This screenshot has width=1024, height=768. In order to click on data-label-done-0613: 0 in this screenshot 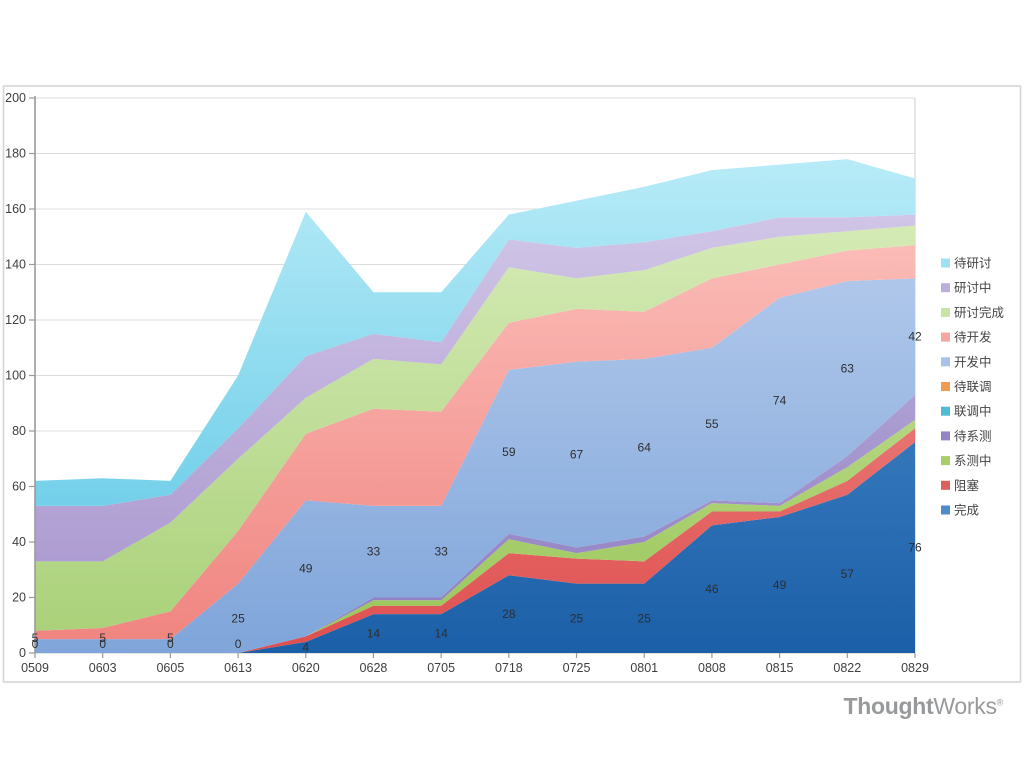, I will do `click(238, 644)`.